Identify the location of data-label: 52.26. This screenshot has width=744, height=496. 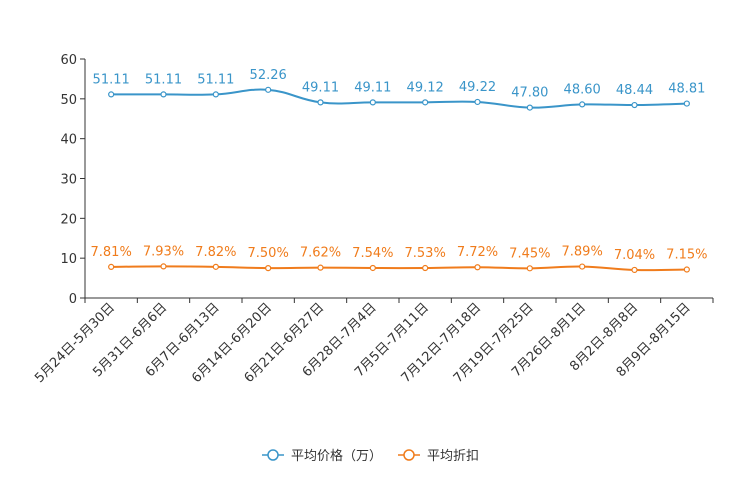
(268, 75).